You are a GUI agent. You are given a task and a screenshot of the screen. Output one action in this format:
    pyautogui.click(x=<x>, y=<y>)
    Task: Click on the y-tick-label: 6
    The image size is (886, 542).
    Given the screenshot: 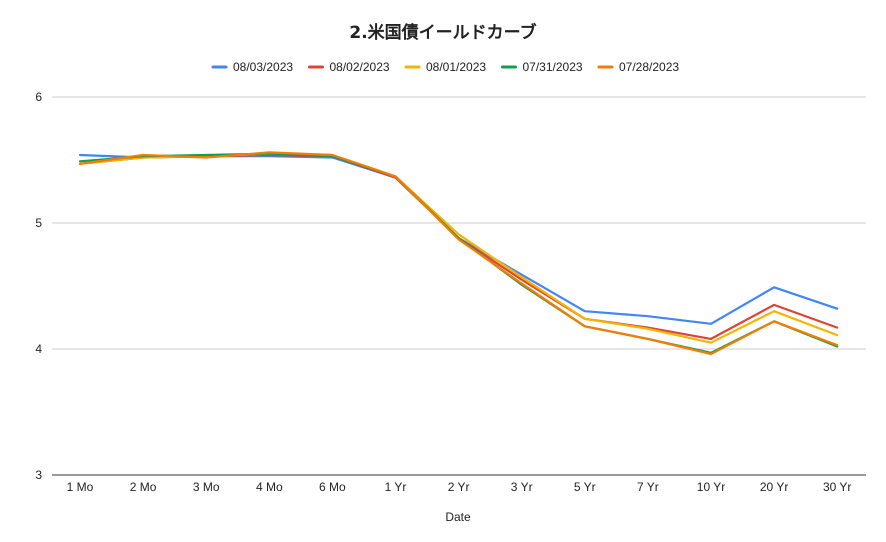 What is the action you would take?
    pyautogui.click(x=38, y=97)
    